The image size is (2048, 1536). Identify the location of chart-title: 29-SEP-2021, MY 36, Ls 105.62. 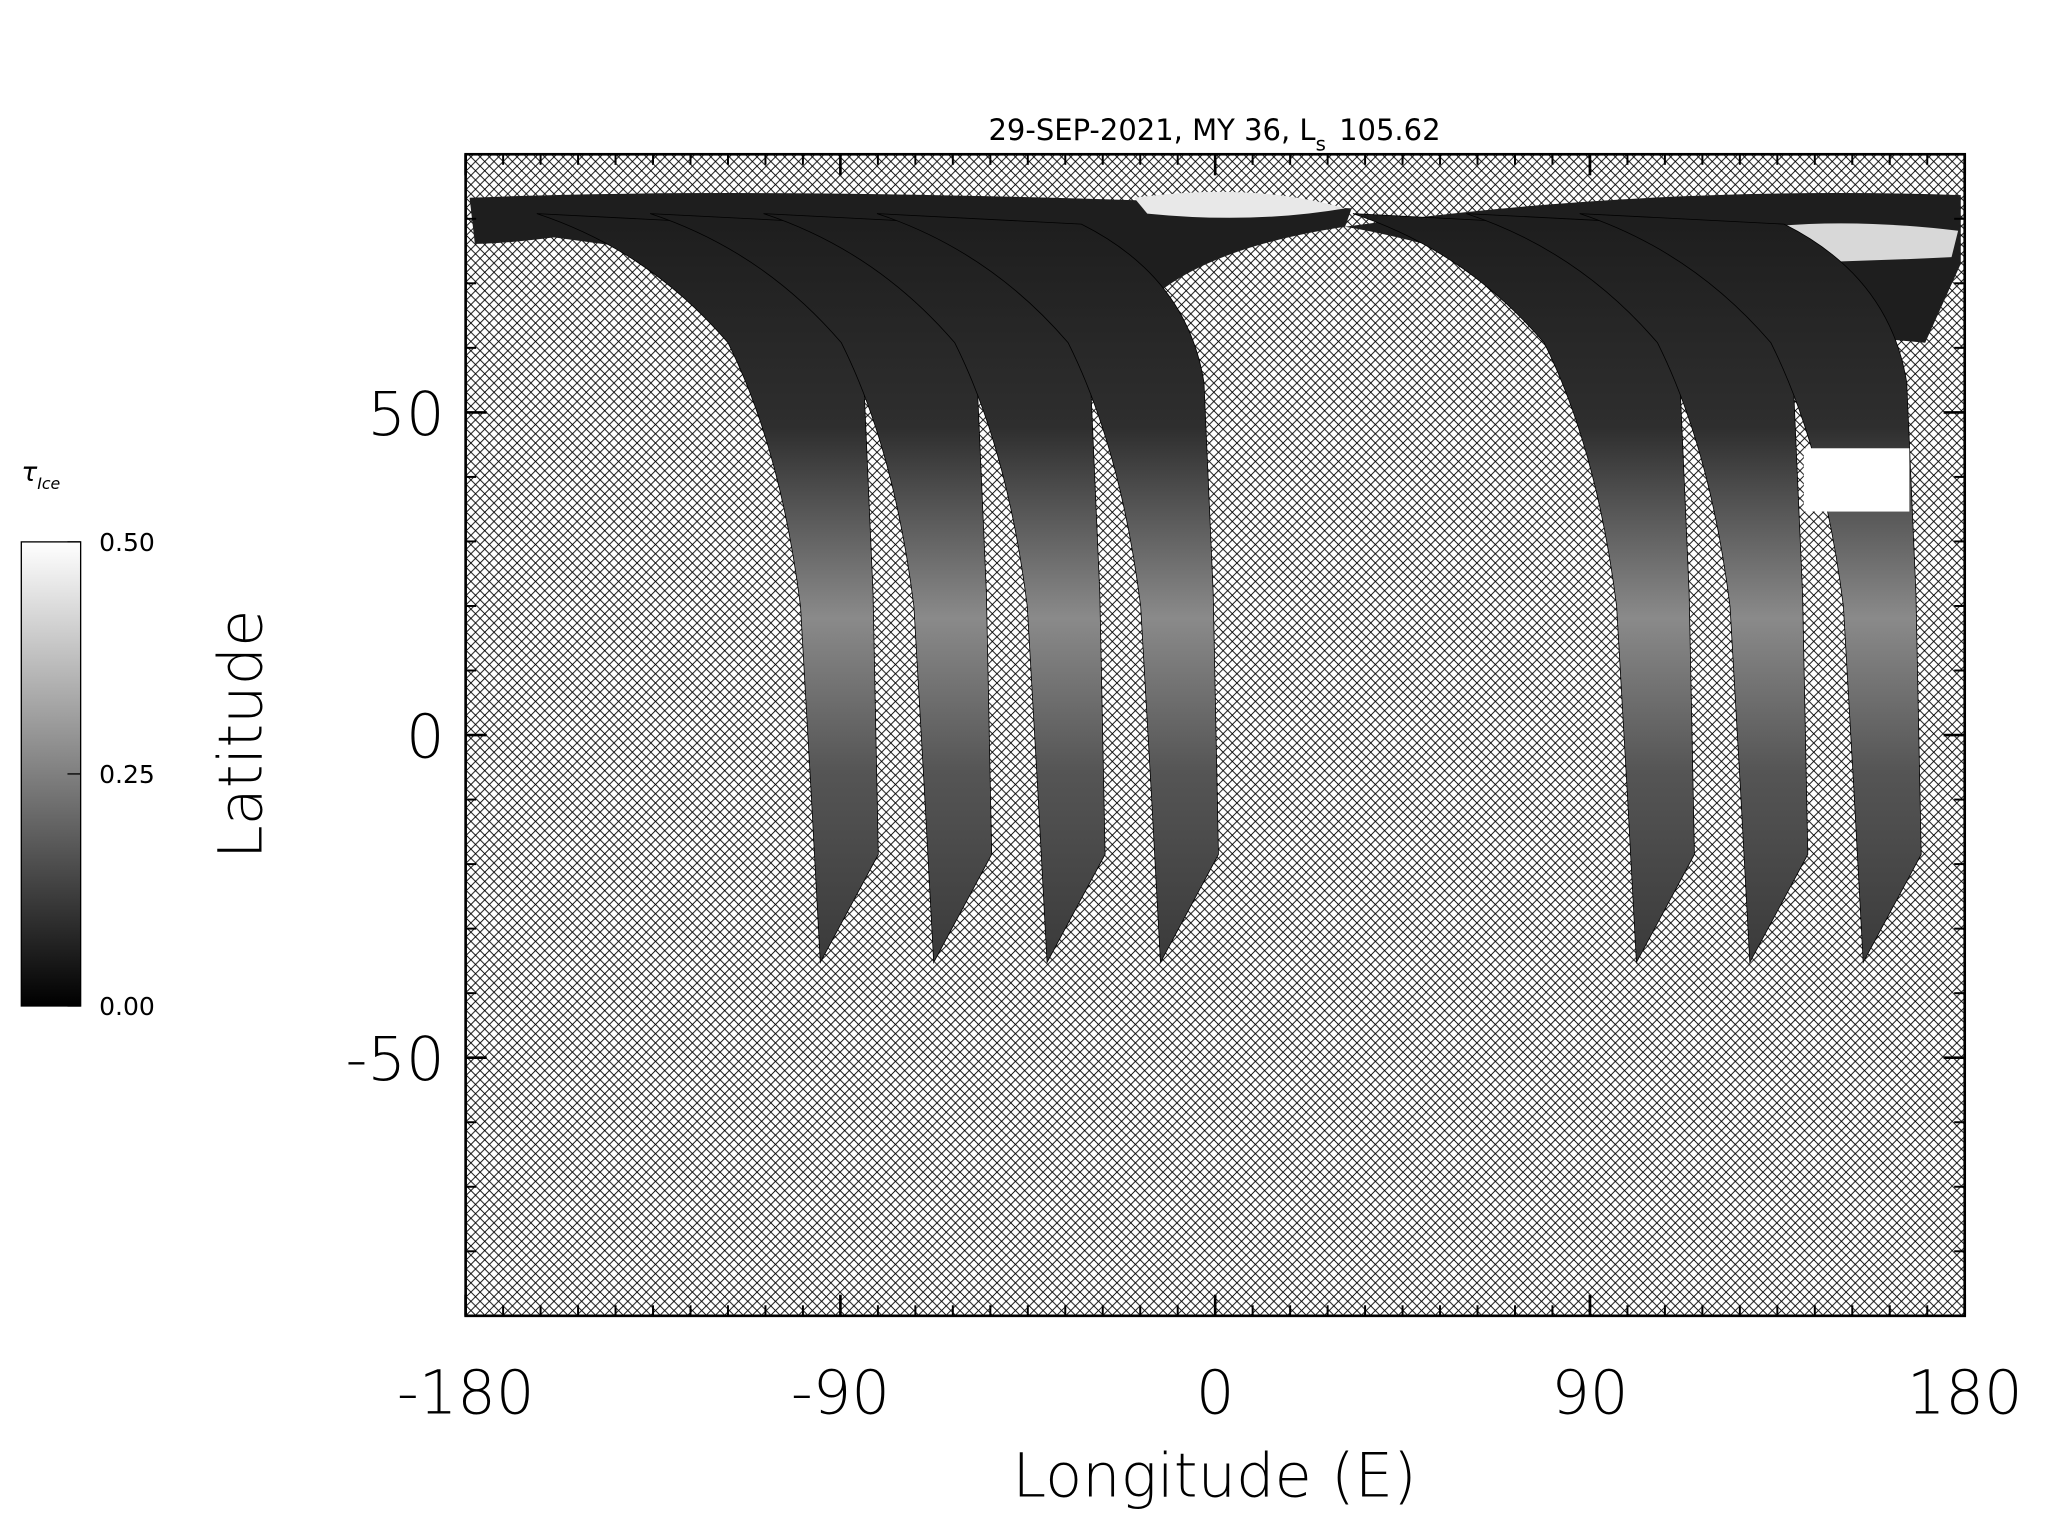
(1214, 134).